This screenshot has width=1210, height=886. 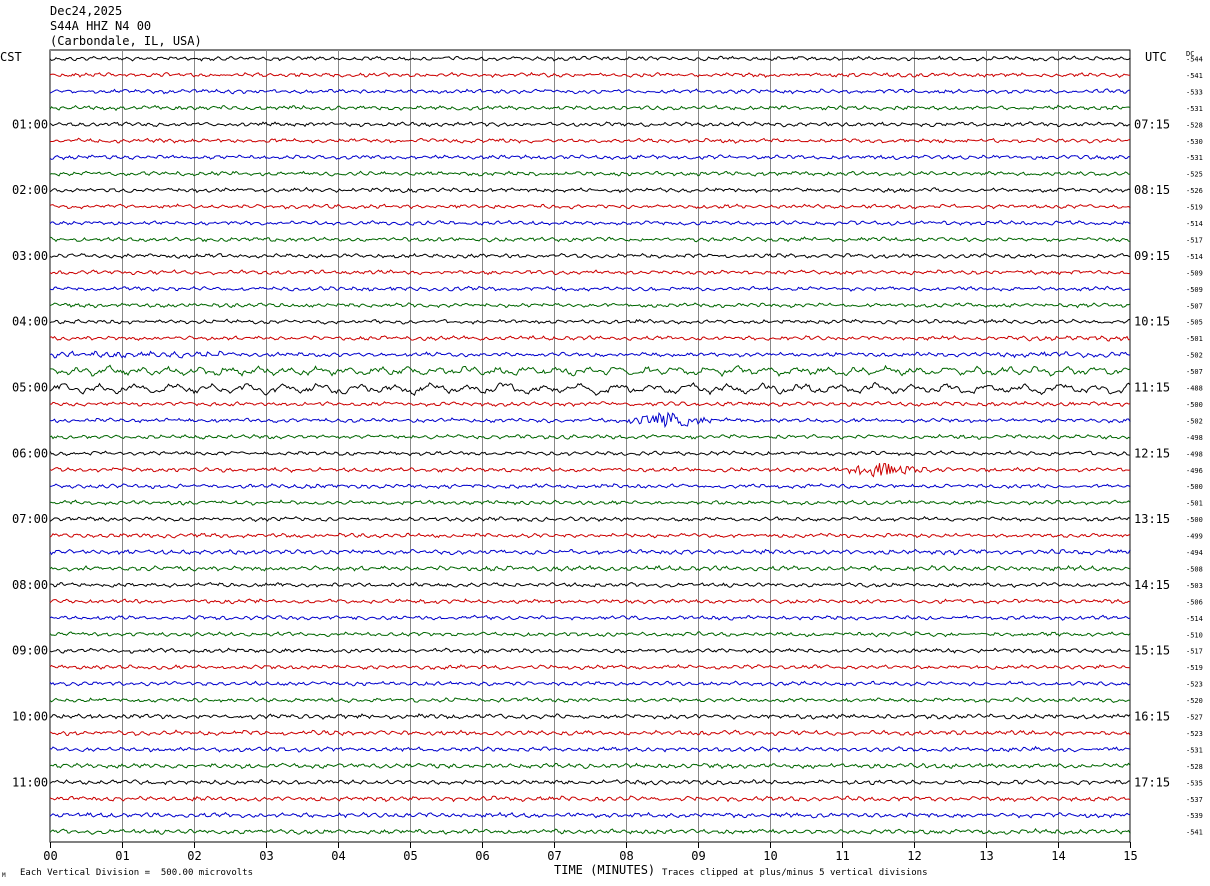 What do you see at coordinates (11, 57) in the screenshot?
I see `left-timezone-label: CST` at bounding box center [11, 57].